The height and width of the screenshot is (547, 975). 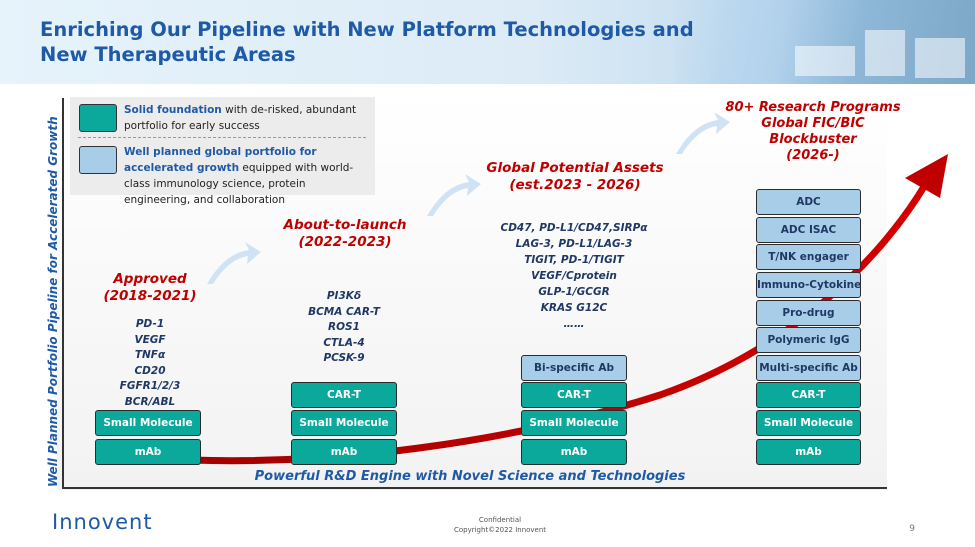 I want to click on target-item: PI3Kδ, so click(x=344, y=296).